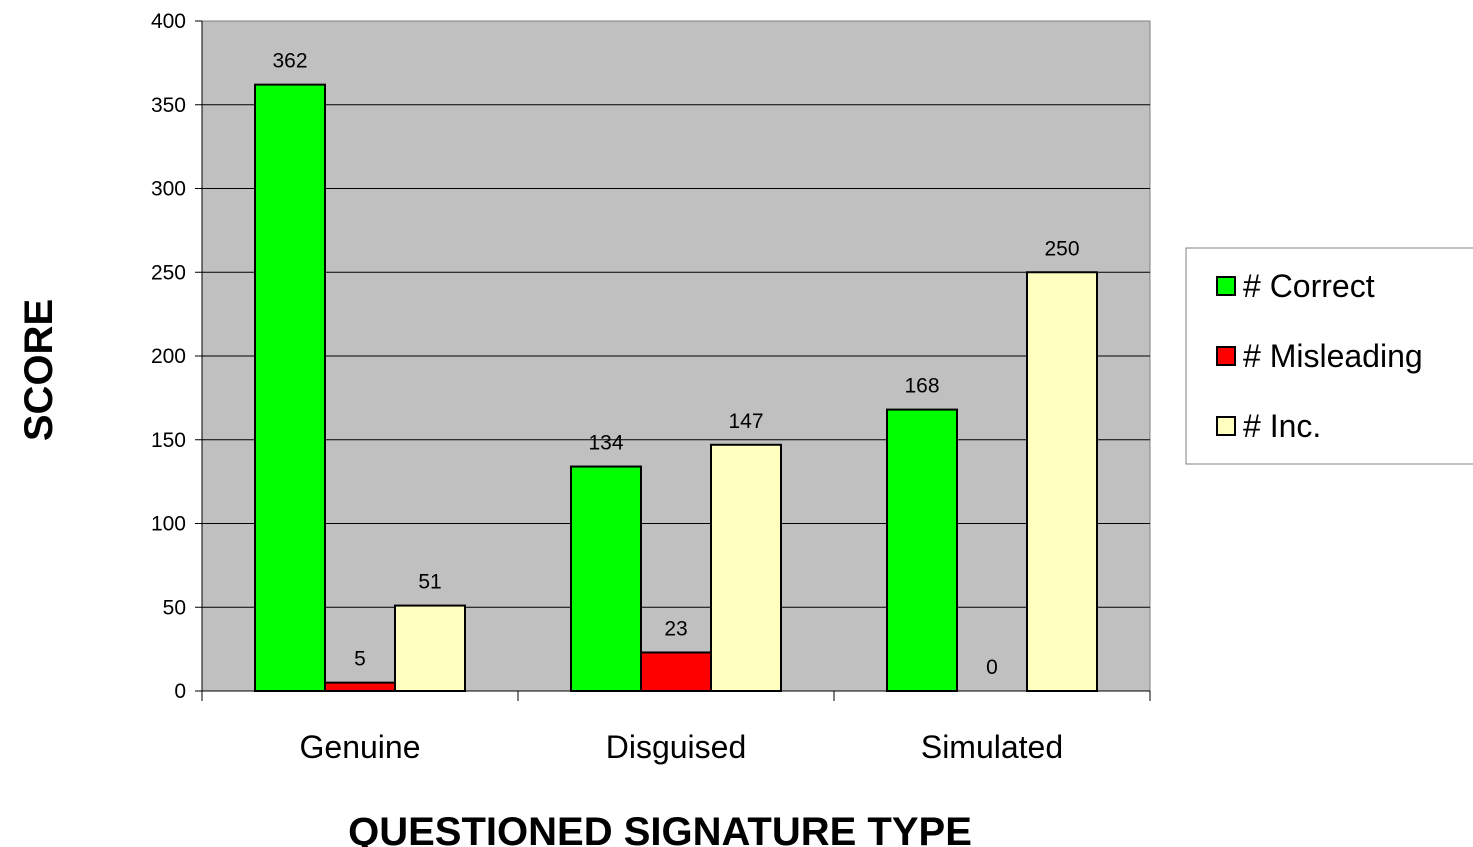 The image size is (1473, 847). Describe the element at coordinates (1309, 286) in the screenshot. I see `legend-label: # Correct` at that location.